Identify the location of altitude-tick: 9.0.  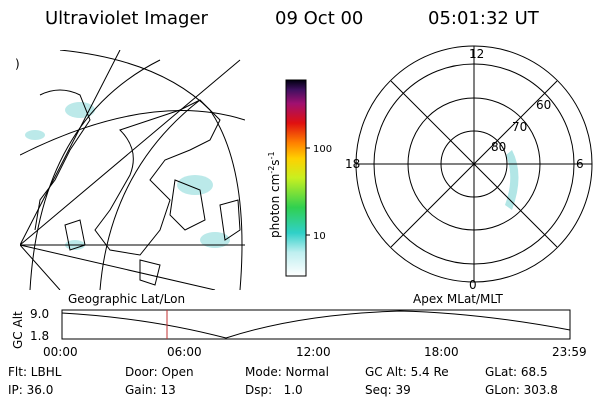
(39, 314).